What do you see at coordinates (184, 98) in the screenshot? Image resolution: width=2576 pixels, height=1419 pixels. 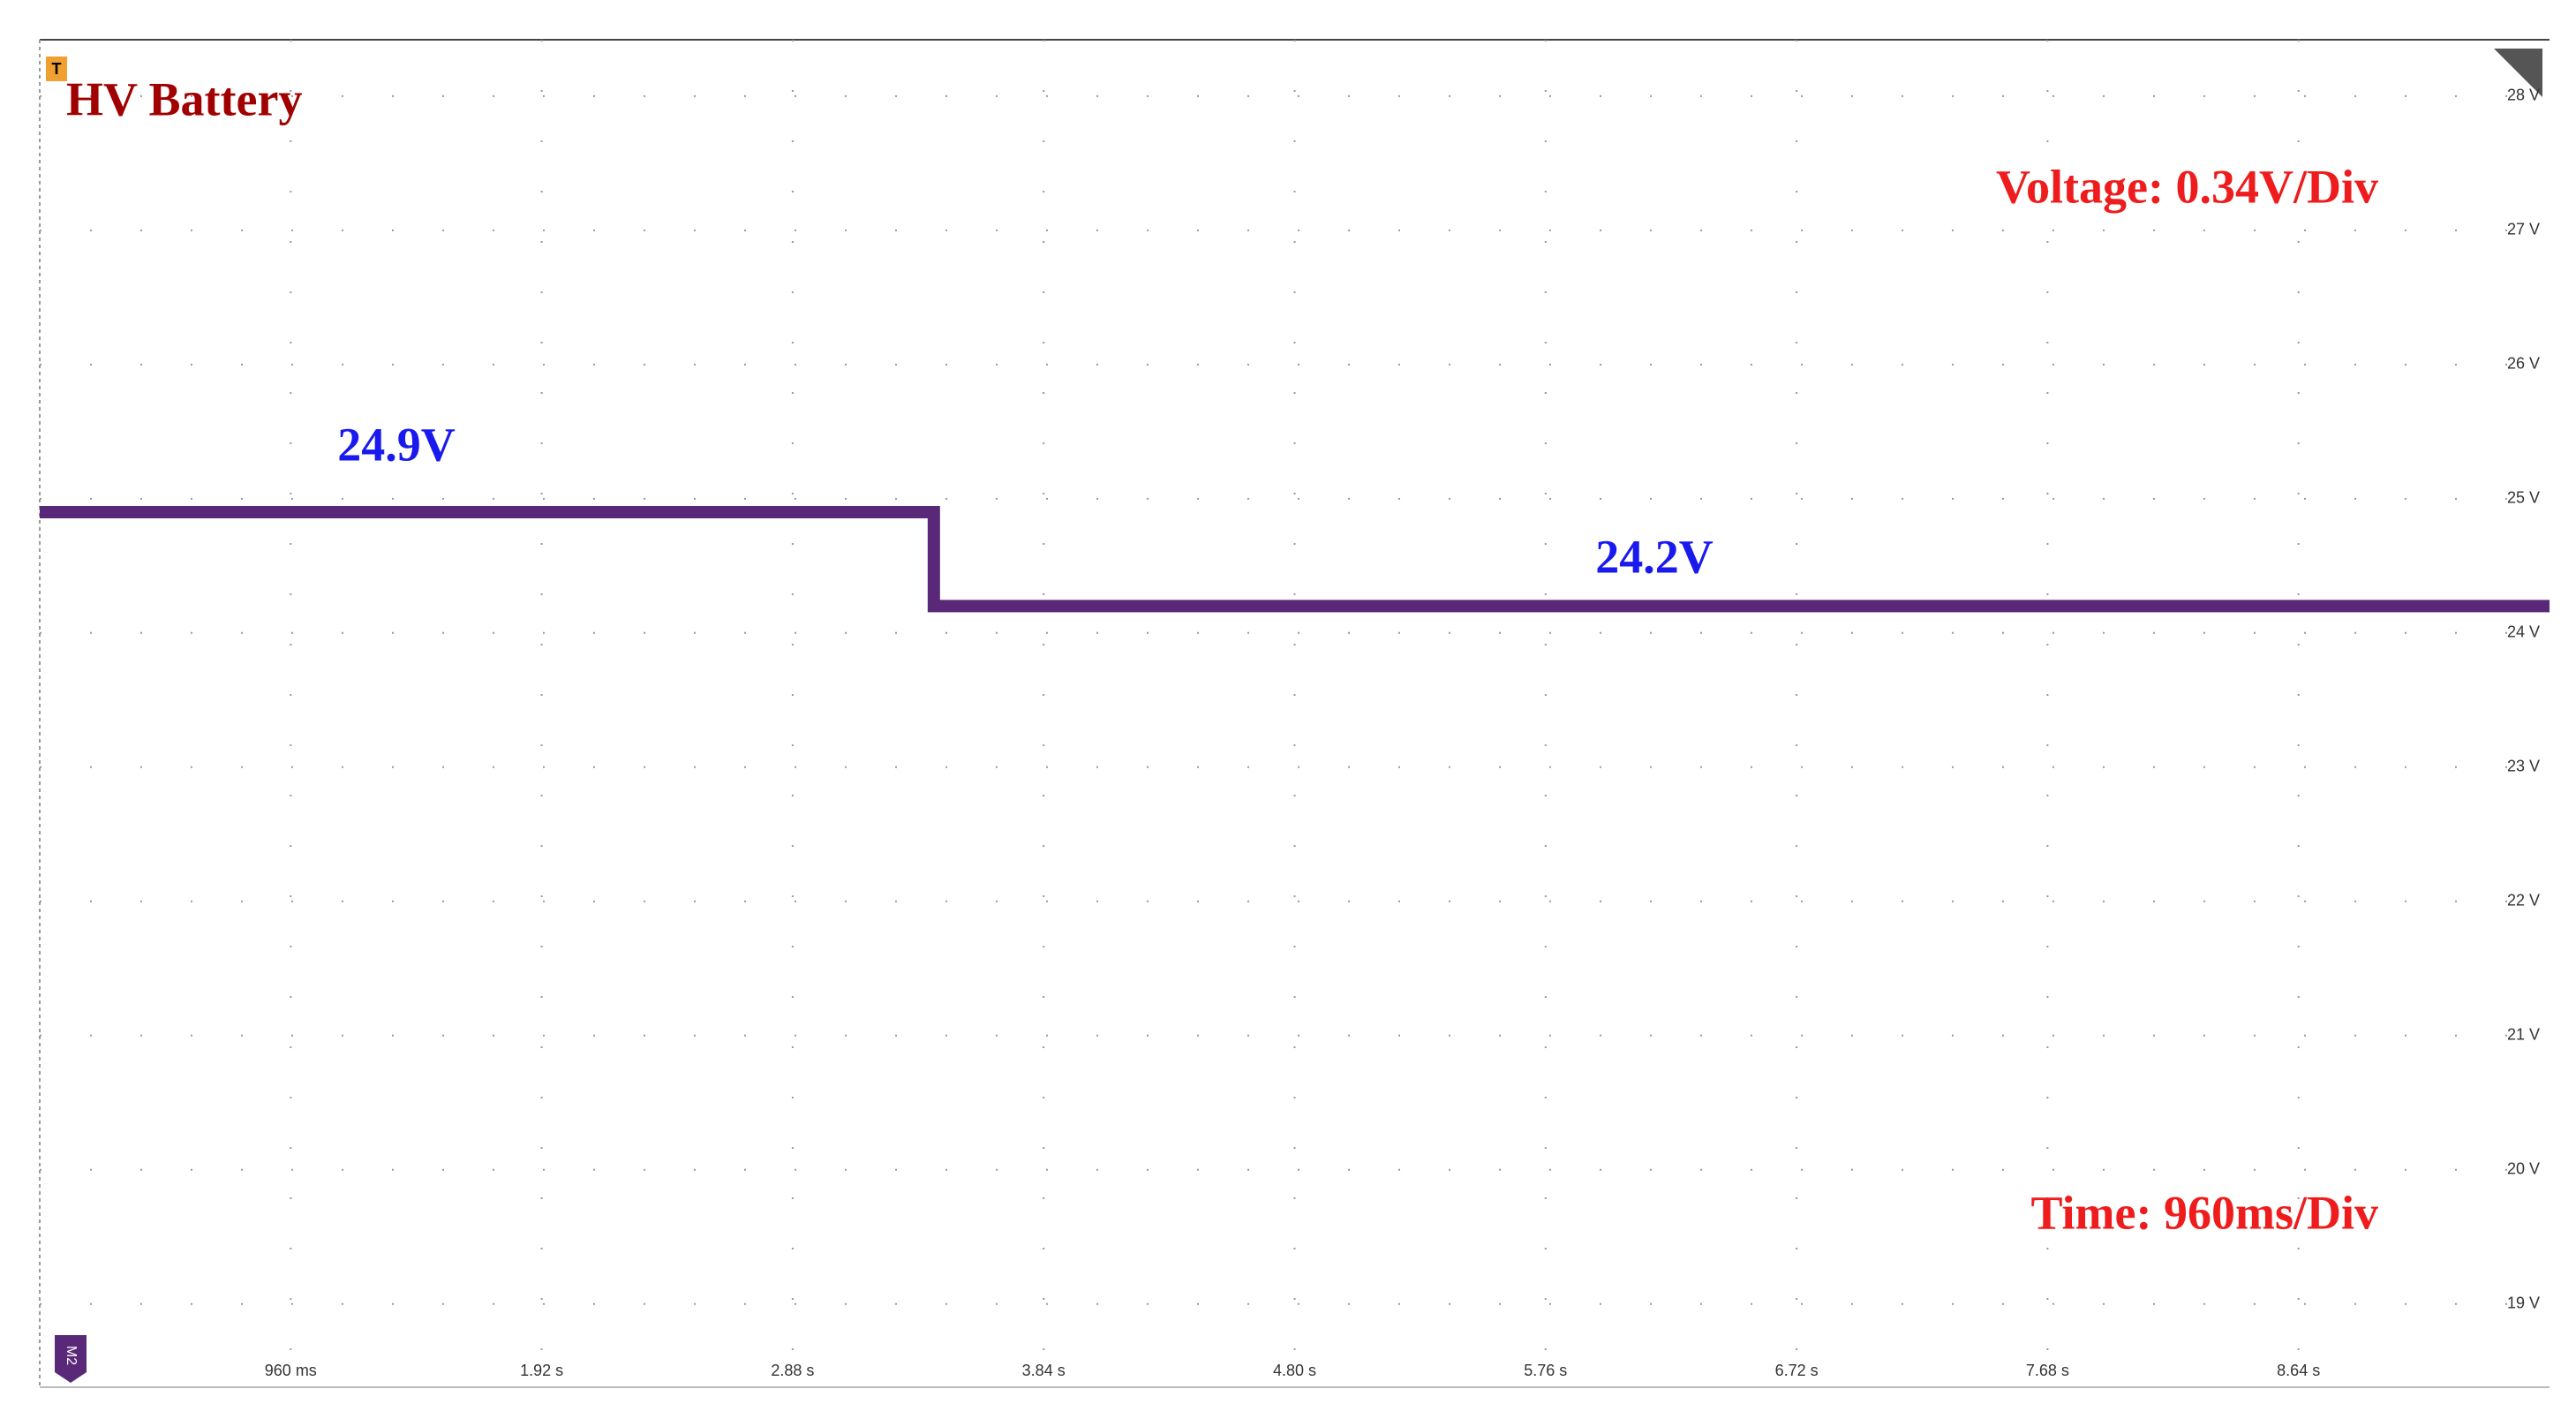 I see `chart-title: HV Battery` at bounding box center [184, 98].